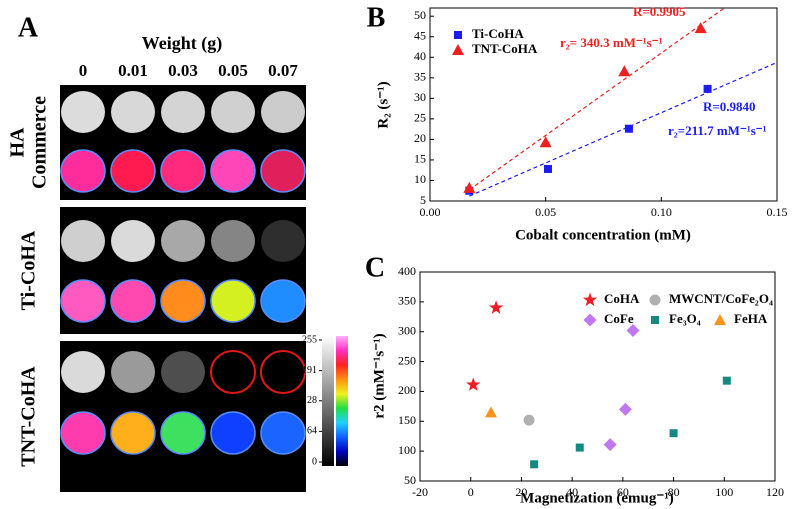  Describe the element at coordinates (83, 70) in the screenshot. I see `column-label: 0` at that location.